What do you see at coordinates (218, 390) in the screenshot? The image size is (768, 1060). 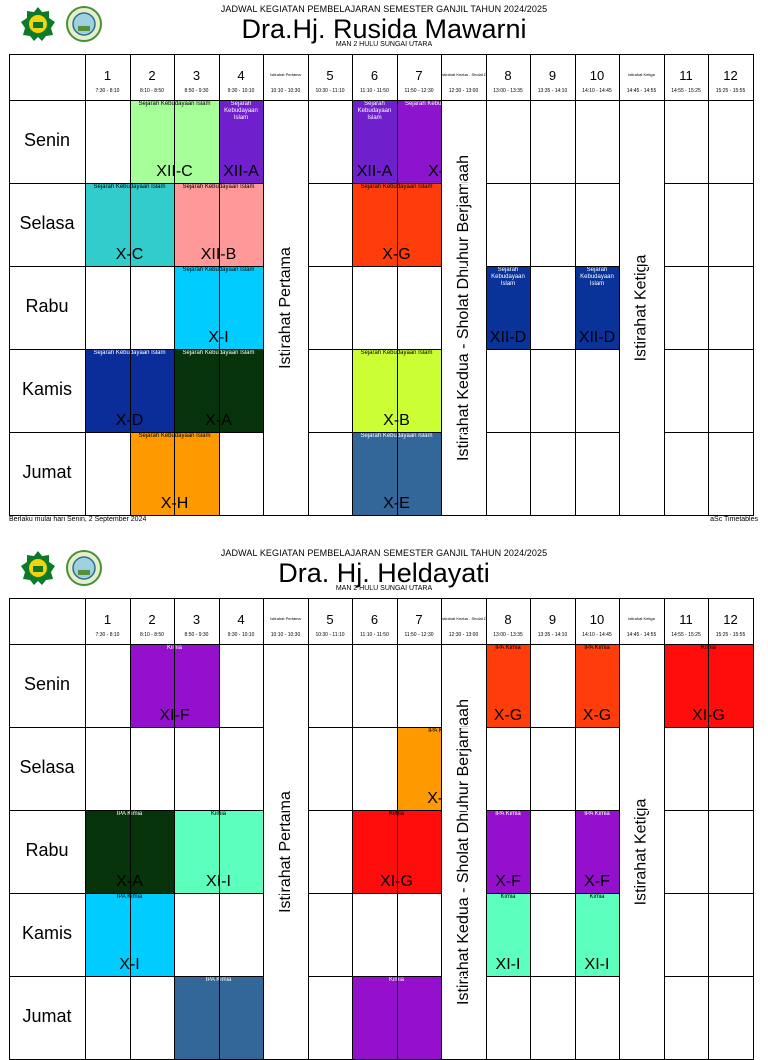 I see `lesson-block: Sejarah Kebudayaan Islam X-A` at bounding box center [218, 390].